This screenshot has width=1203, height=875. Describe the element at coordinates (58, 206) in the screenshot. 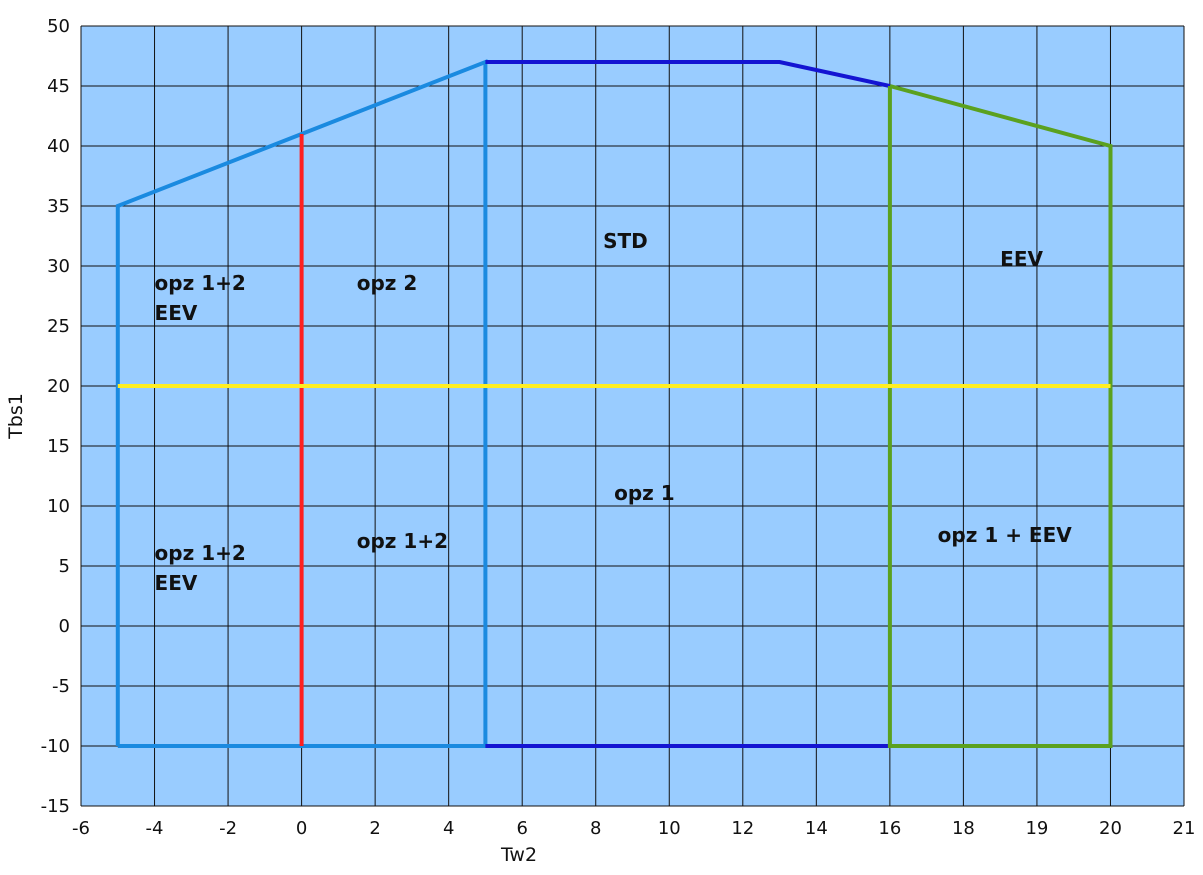

I see `y-tick-label: 35` at that location.